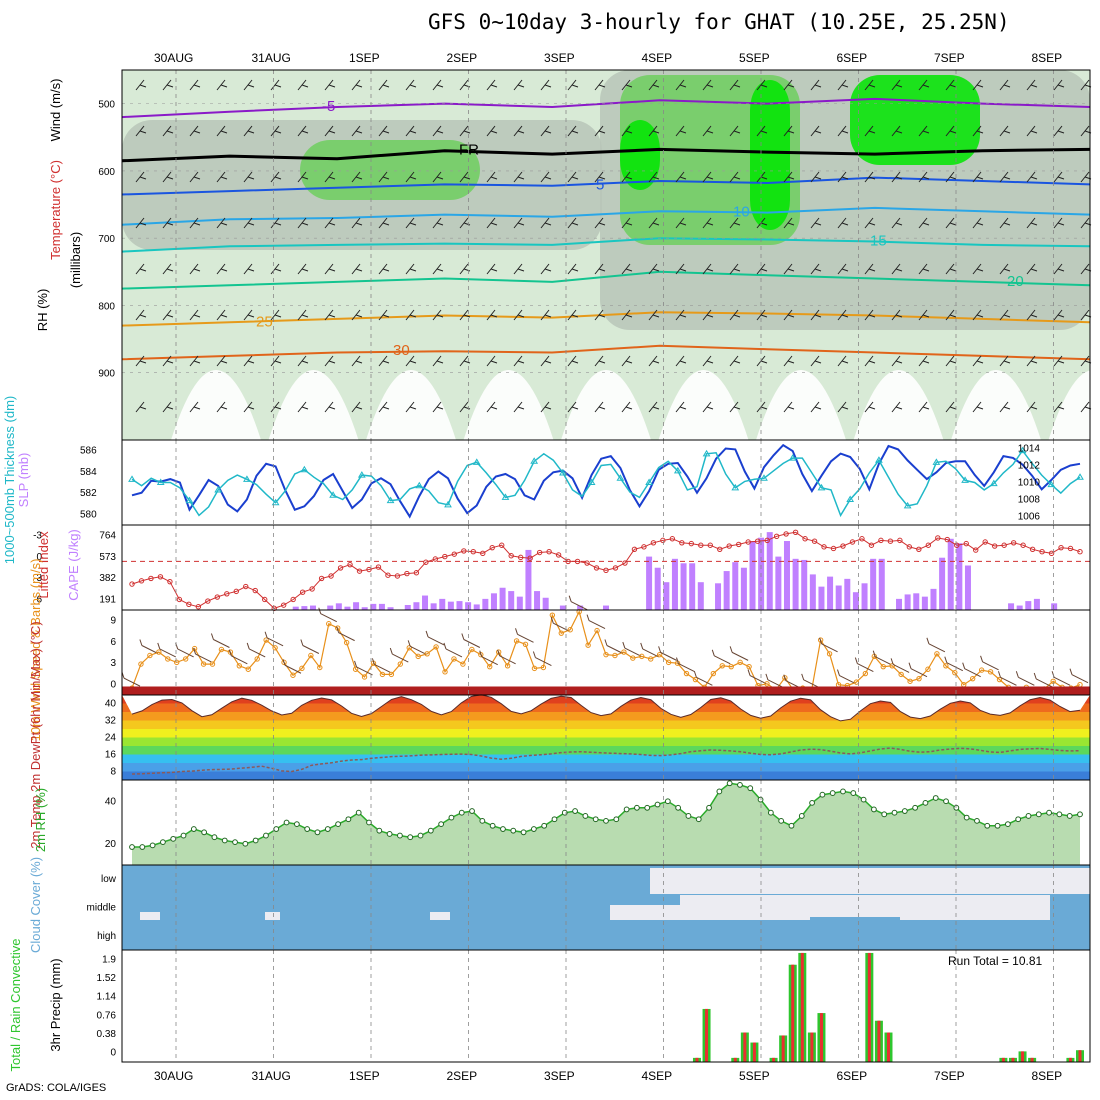 The height and width of the screenshot is (1100, 1100). What do you see at coordinates (606, 567) in the screenshot?
I see `panel-2-background` at bounding box center [606, 567].